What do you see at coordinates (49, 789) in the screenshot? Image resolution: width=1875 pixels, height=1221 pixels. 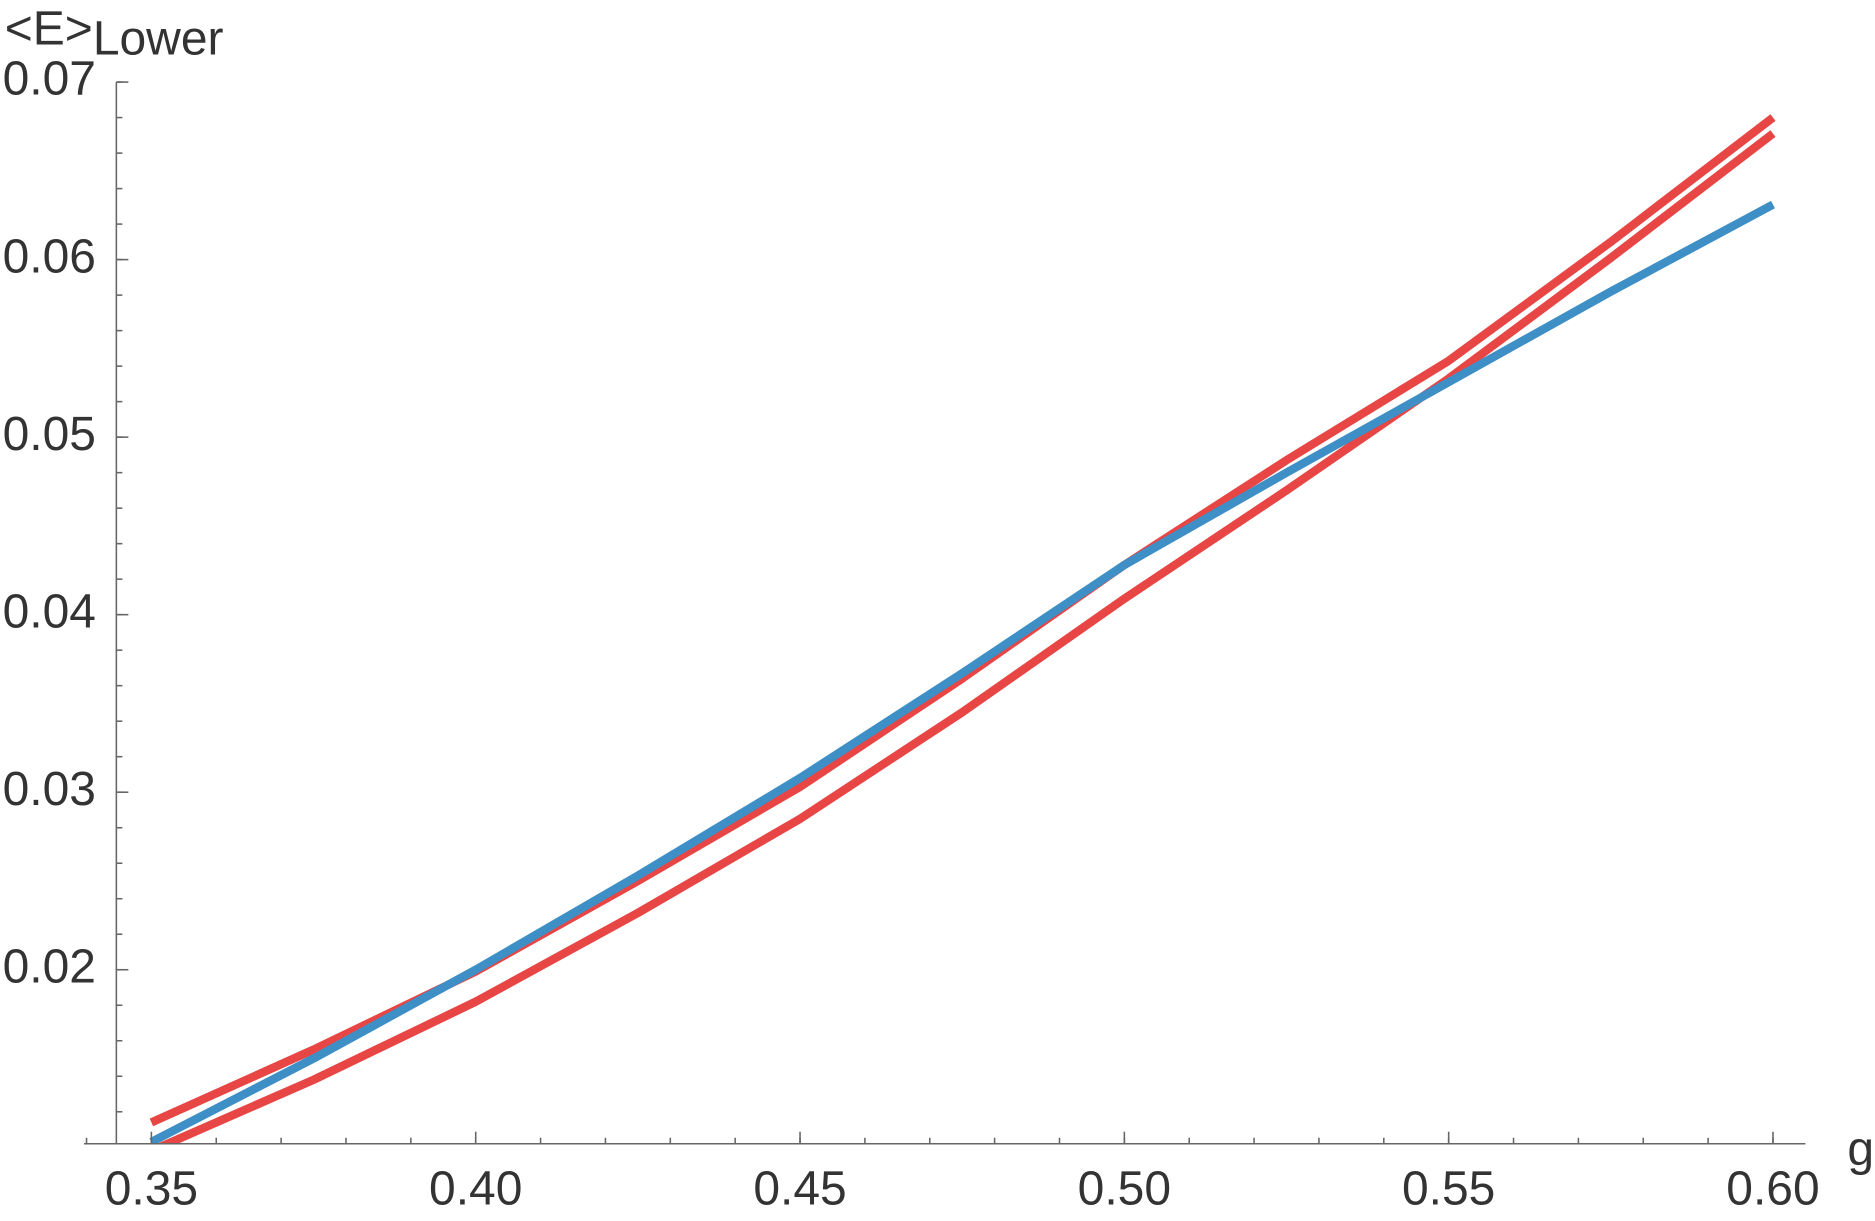 I see `y-tick-label: 0.03` at bounding box center [49, 789].